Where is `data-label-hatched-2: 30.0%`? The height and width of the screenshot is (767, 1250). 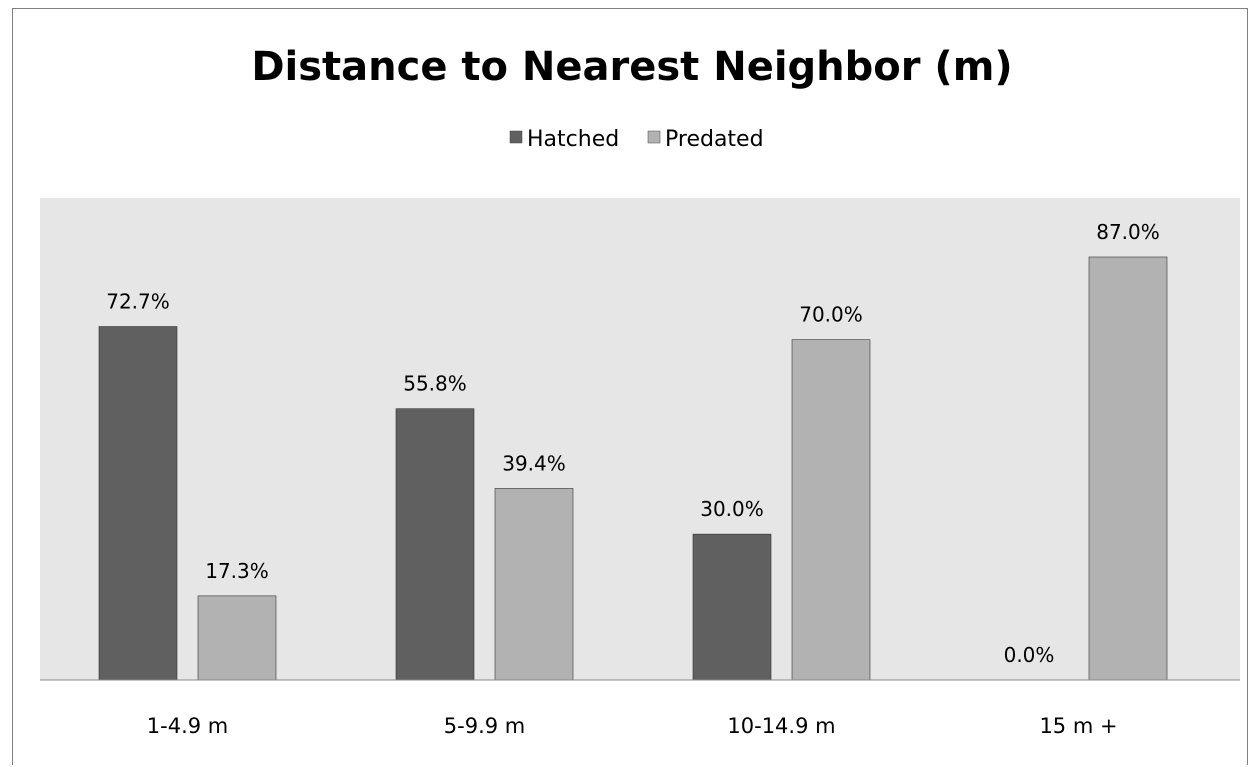
data-label-hatched-2: 30.0% is located at coordinates (732, 509).